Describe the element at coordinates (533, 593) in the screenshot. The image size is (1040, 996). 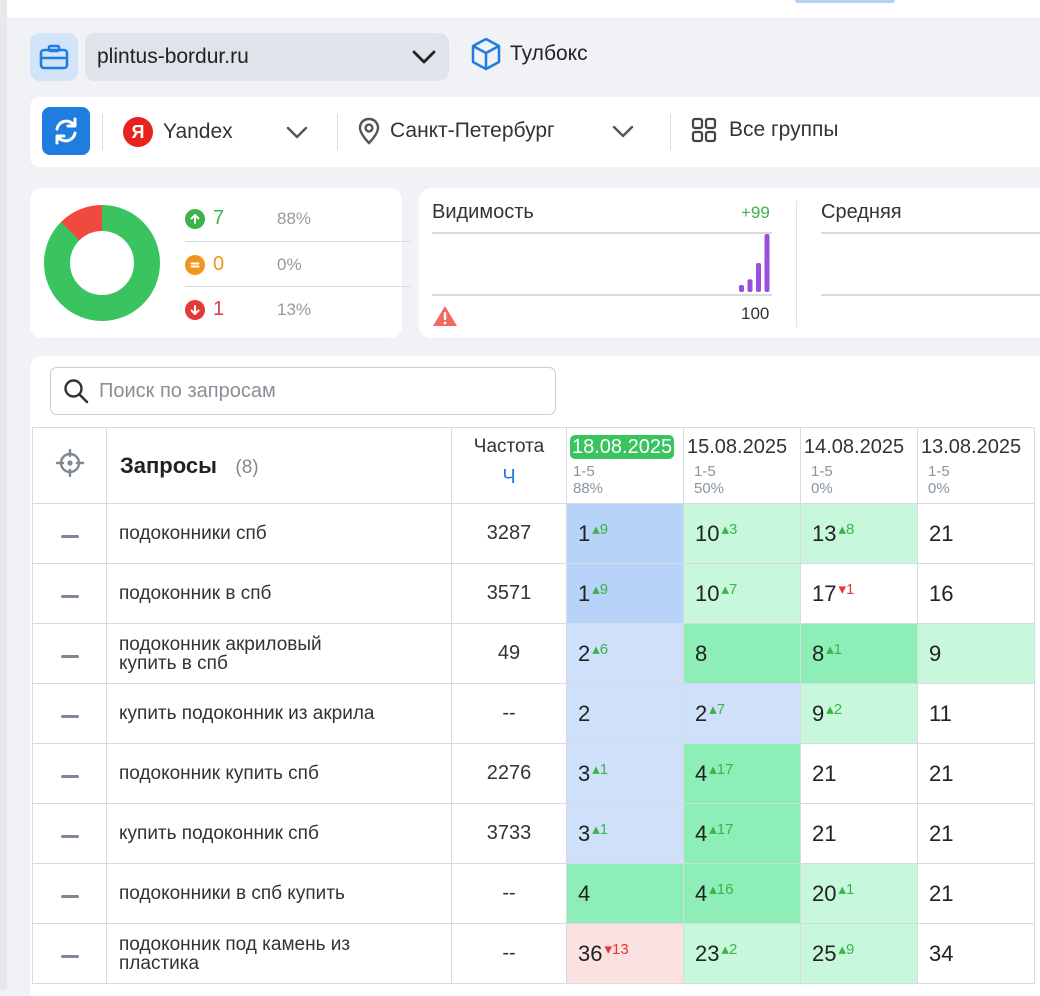
I see `table-row: подоконник в спб 3571 1 ▴9 10 ▴7 17 ▾1 16` at that location.